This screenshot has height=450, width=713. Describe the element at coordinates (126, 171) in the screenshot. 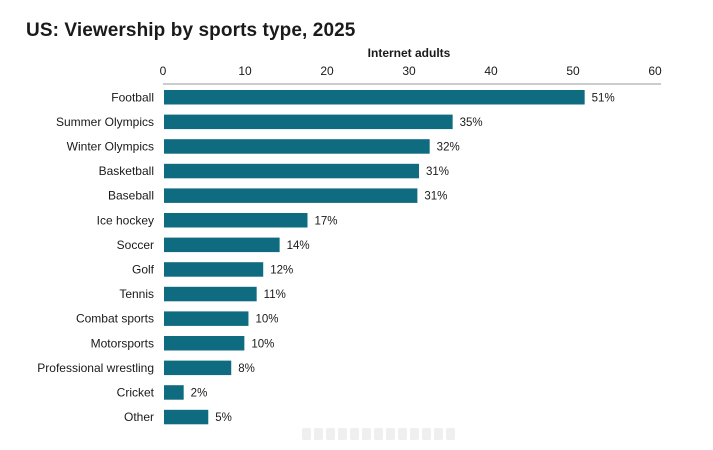

I see `category-label: Basketball` at that location.